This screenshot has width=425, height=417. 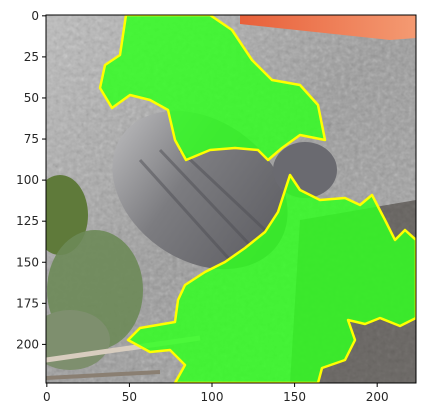 What do you see at coordinates (31, 139) in the screenshot?
I see `y-tick-label: 75` at bounding box center [31, 139].